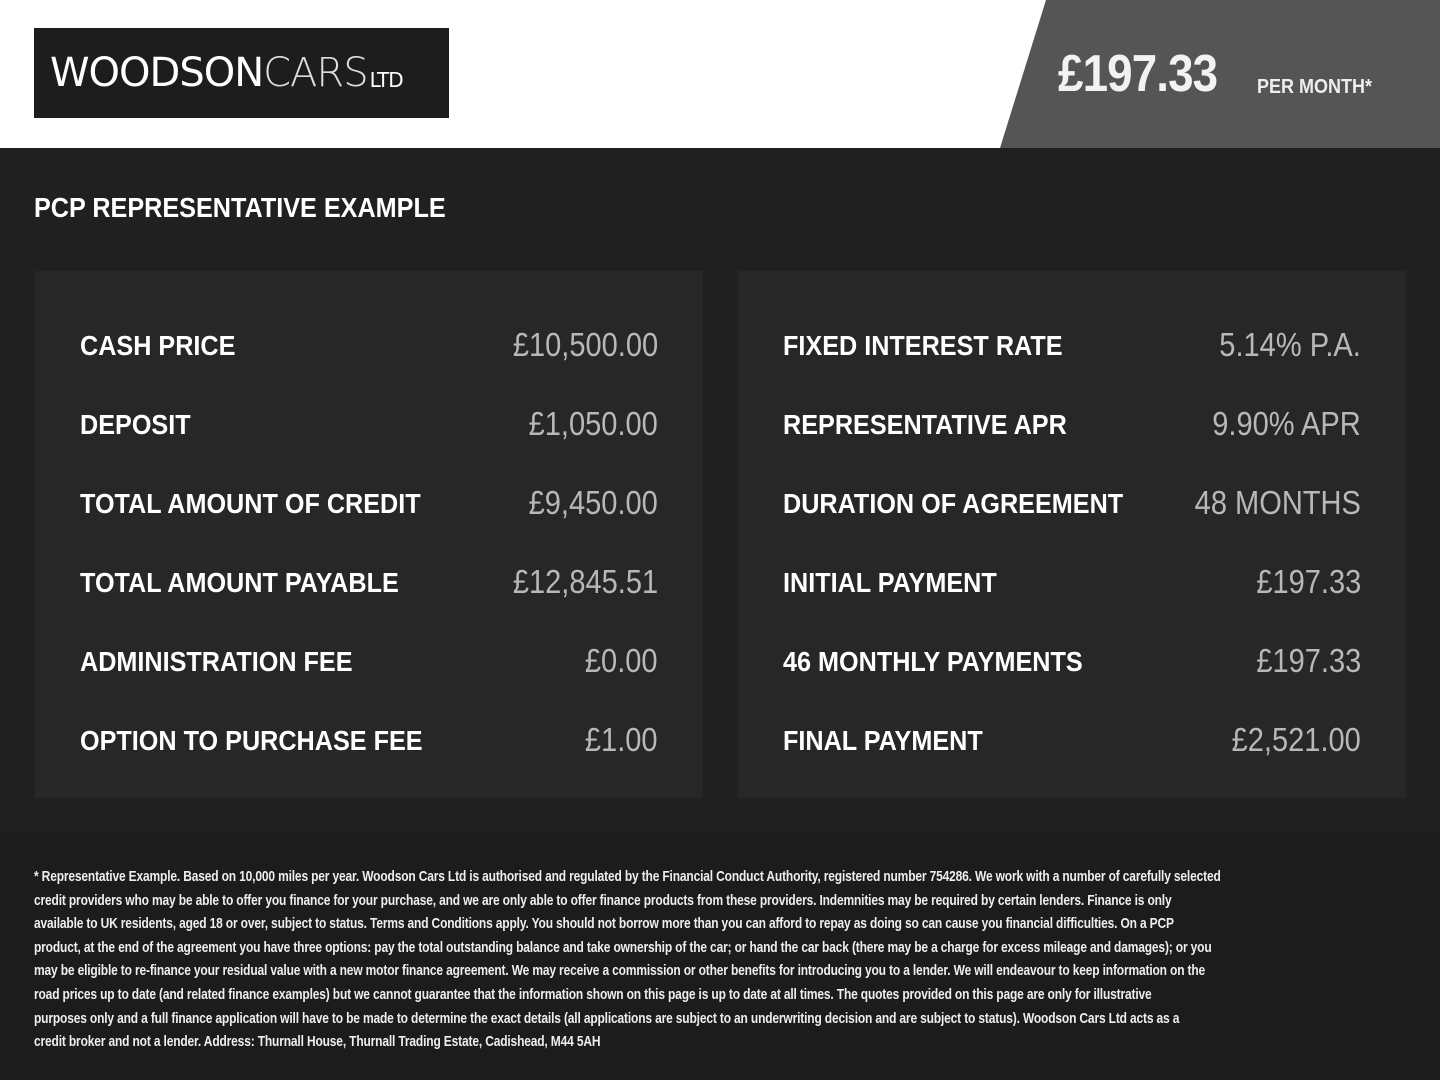 The height and width of the screenshot is (1080, 1440). I want to click on finance-row: TOTAL AMOUNT PAYABLE £12,845.51, so click(369, 583).